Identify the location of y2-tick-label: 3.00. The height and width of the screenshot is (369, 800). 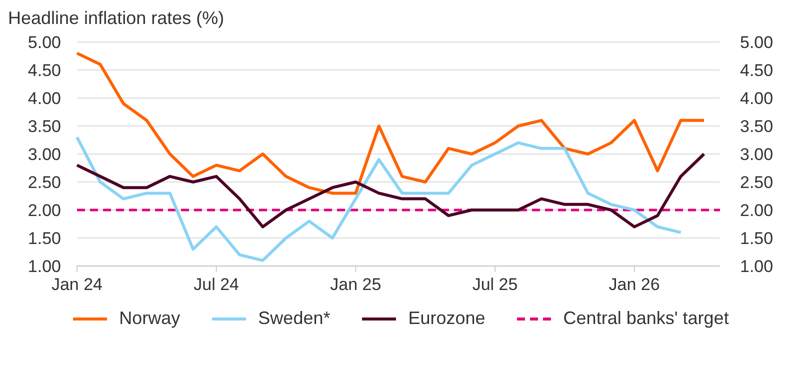
(757, 154).